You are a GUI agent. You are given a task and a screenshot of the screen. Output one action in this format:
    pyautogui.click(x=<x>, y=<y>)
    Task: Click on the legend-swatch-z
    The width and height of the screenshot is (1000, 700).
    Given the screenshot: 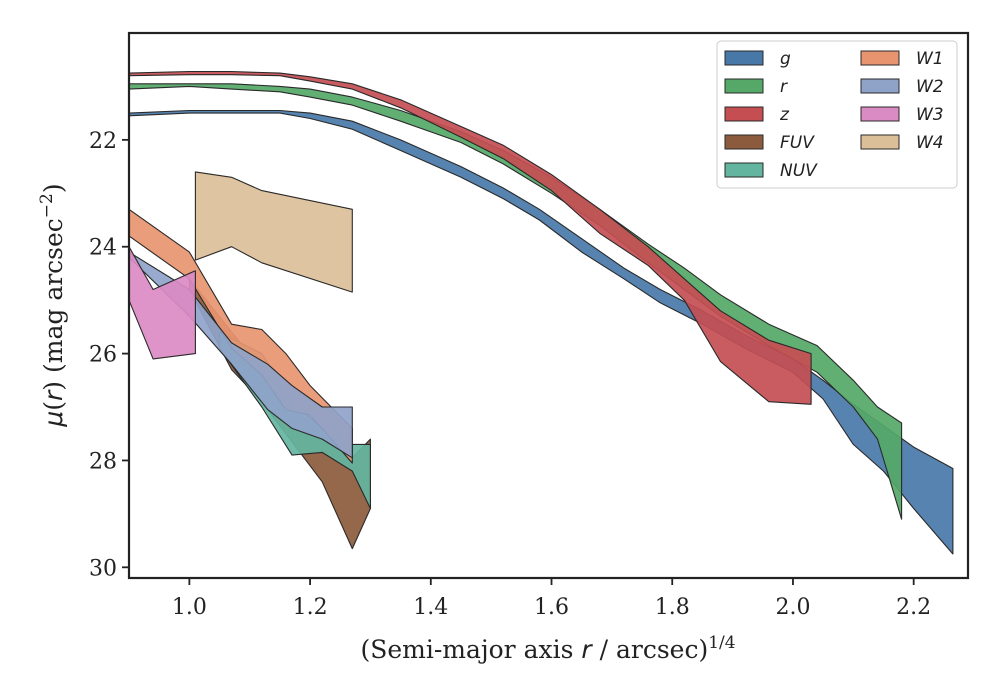 What is the action you would take?
    pyautogui.click(x=744, y=114)
    